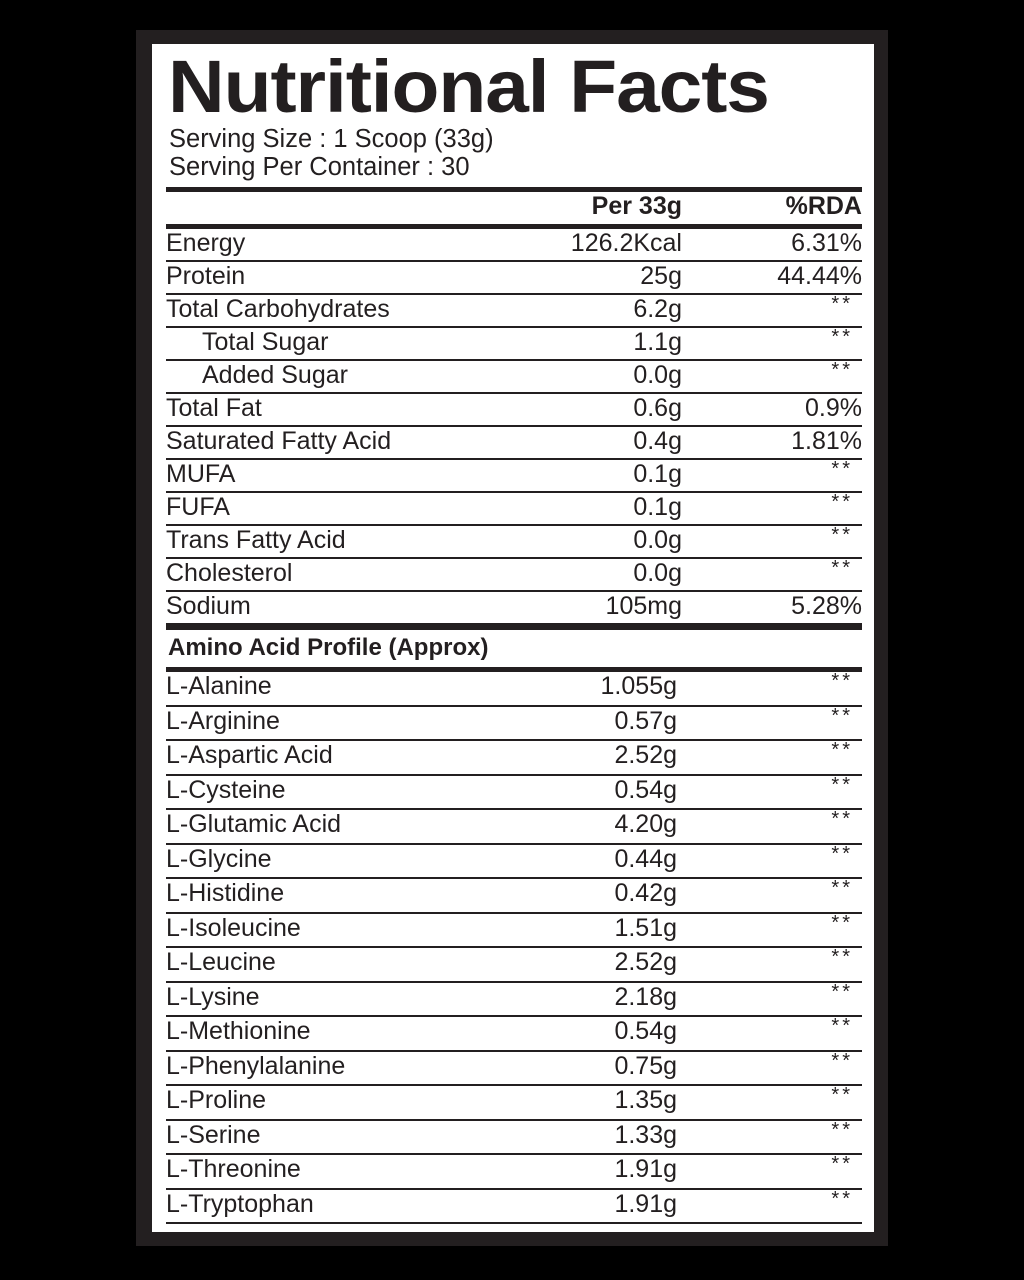 The width and height of the screenshot is (1024, 1280). What do you see at coordinates (213, 996) in the screenshot?
I see `amino-acid-name: L-Lysine` at bounding box center [213, 996].